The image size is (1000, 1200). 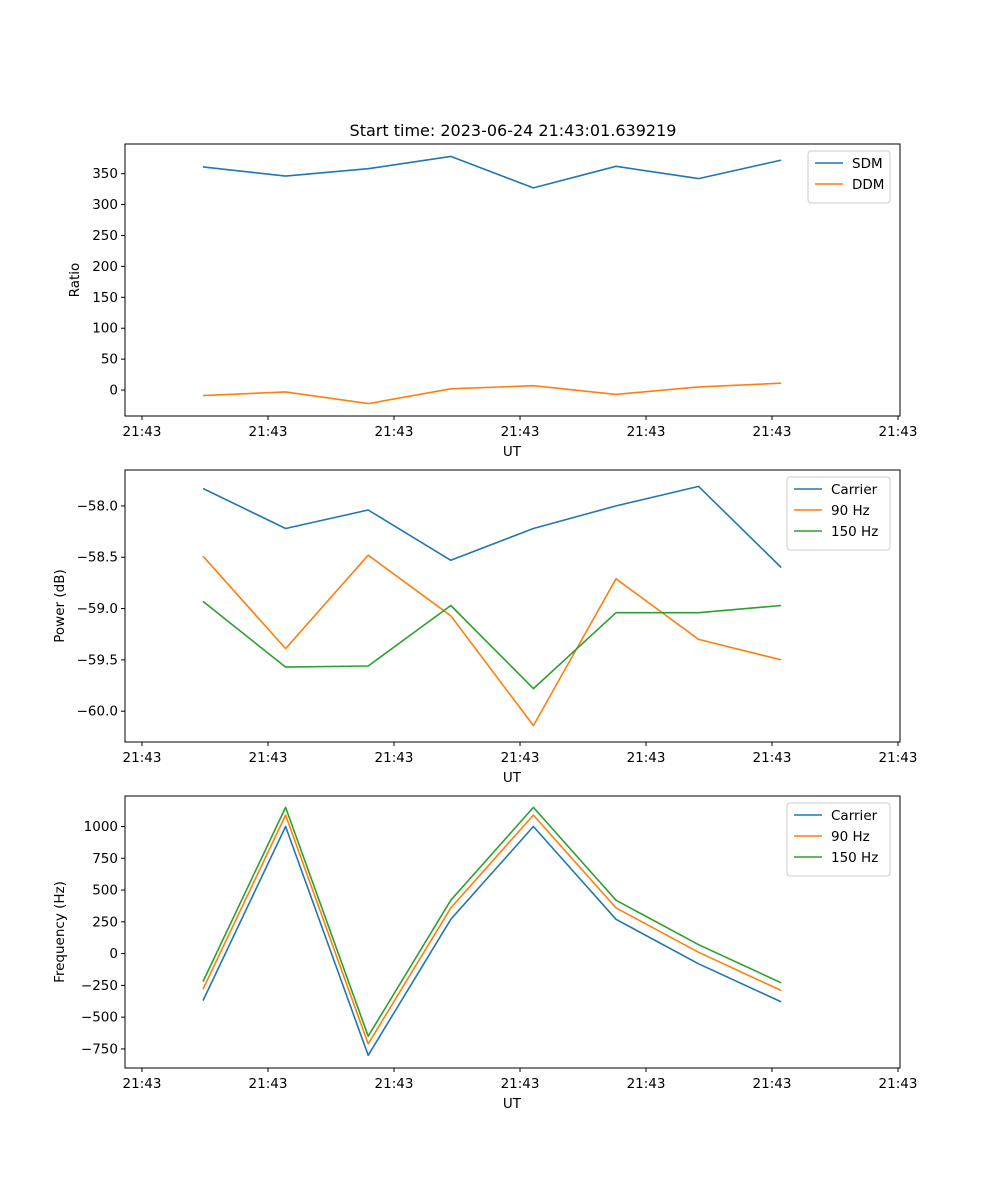 What do you see at coordinates (75, 280) in the screenshot?
I see `y-axis-label: Ratio` at bounding box center [75, 280].